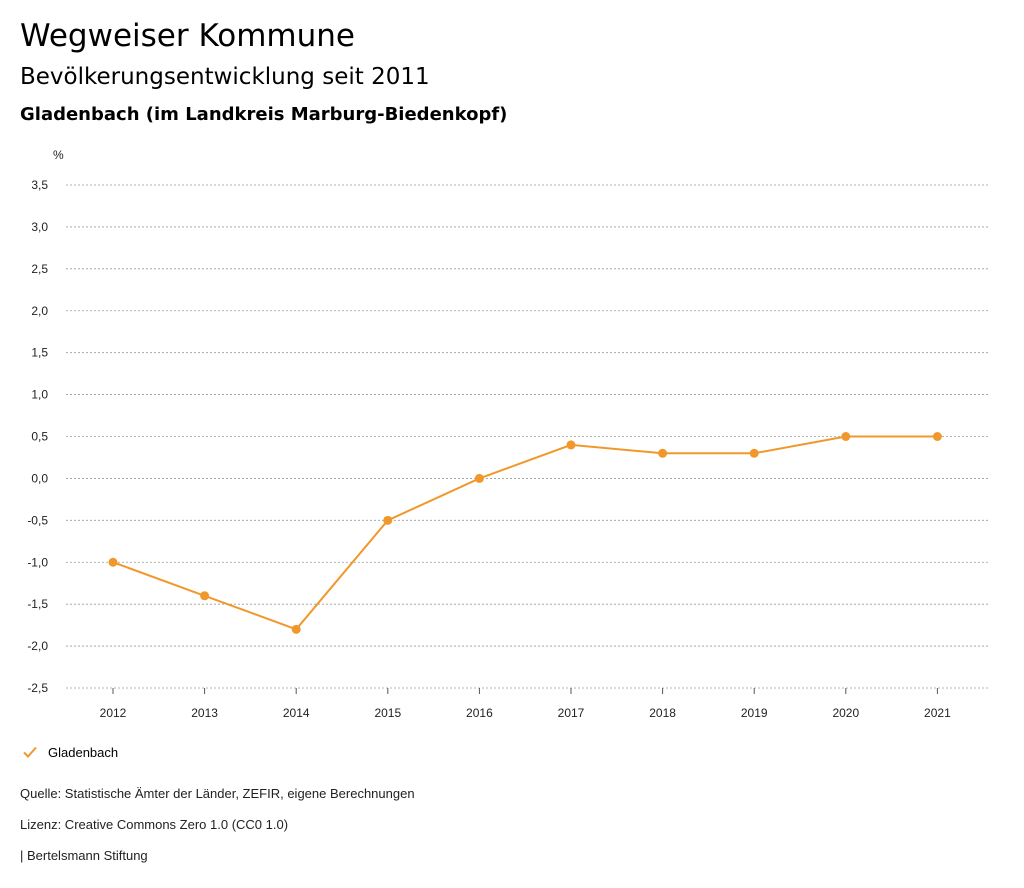 This screenshot has width=1024, height=888. I want to click on x-tick-label: 2015, so click(387, 713).